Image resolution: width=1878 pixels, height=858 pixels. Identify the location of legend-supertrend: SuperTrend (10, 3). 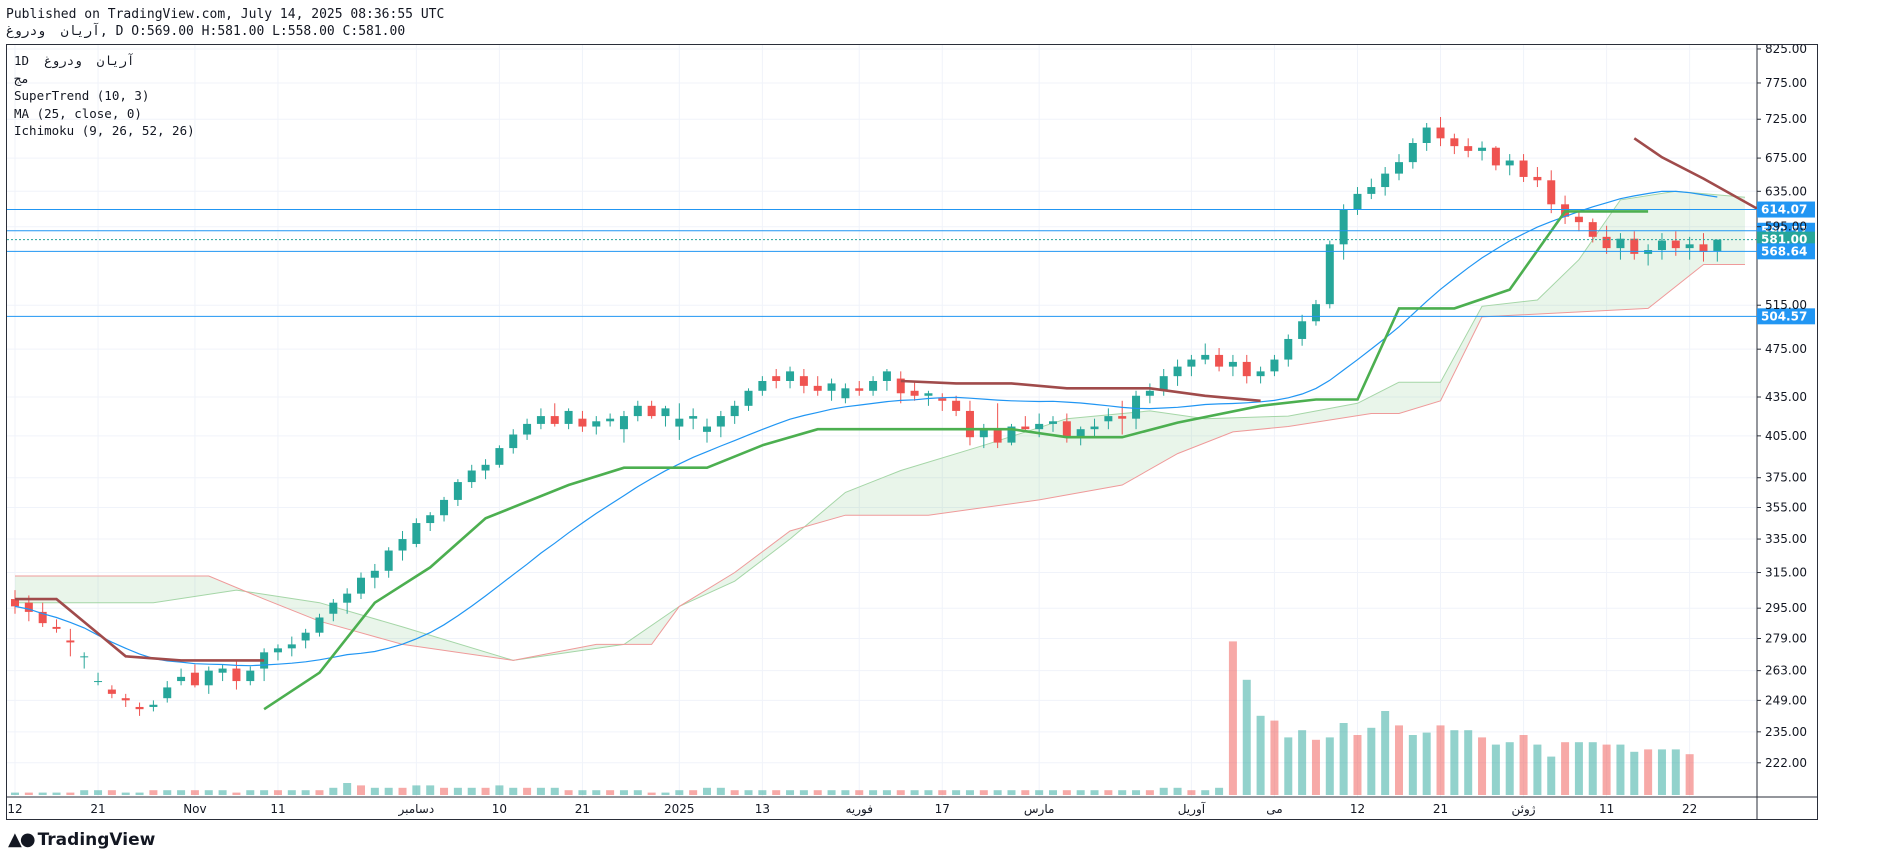
(82, 95).